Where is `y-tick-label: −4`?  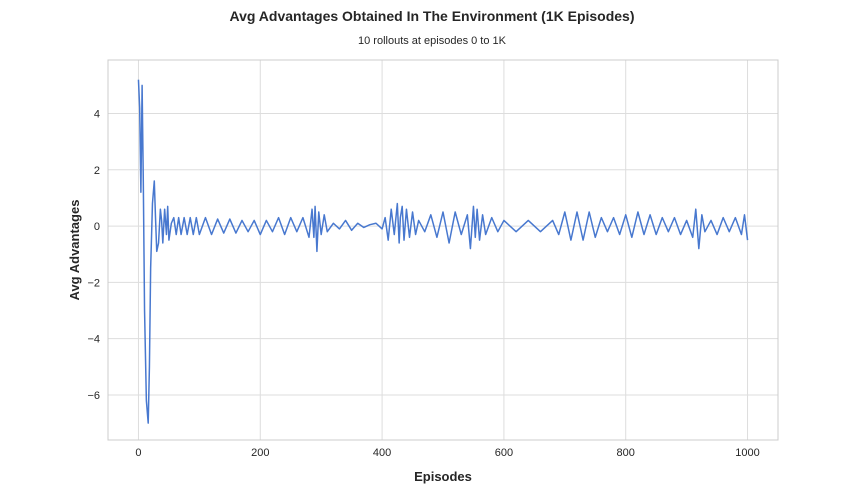 y-tick-label: −4 is located at coordinates (93, 340).